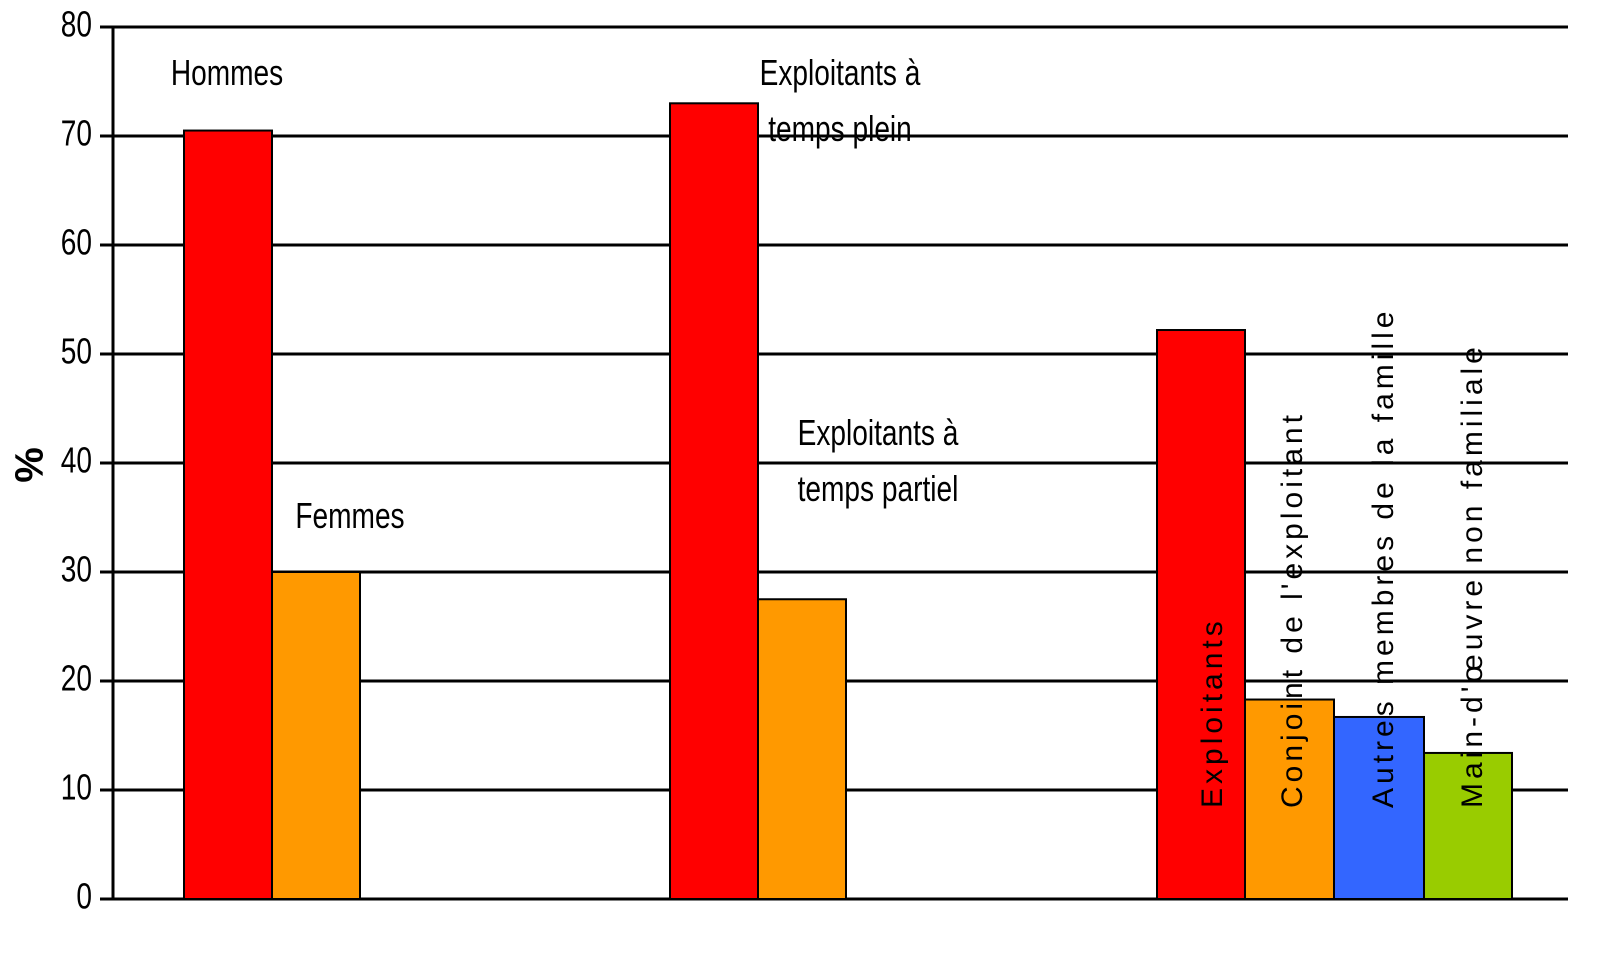 The image size is (1619, 956). Describe the element at coordinates (76, 787) in the screenshot. I see `y-tick-label: 10` at that location.